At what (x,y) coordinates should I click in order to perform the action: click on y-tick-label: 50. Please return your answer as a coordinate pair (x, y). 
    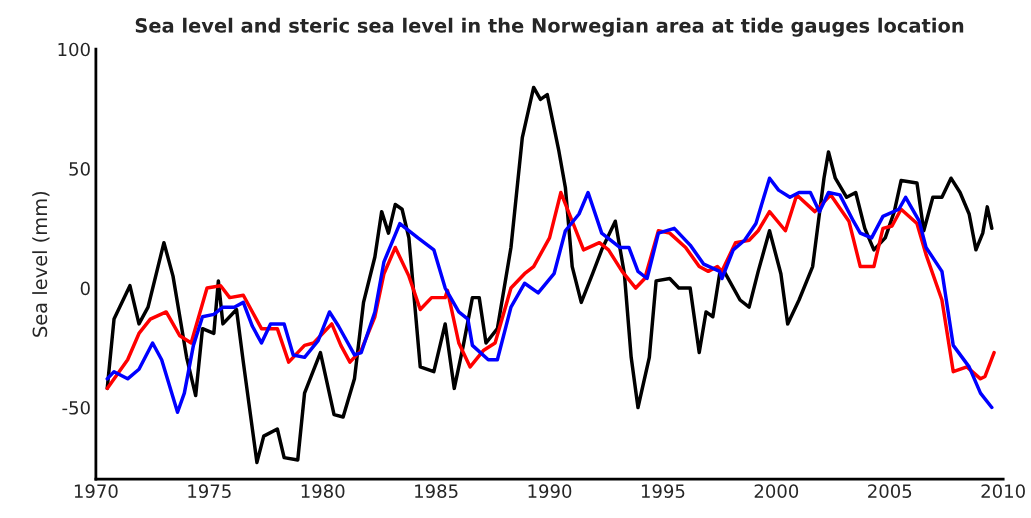
    Looking at the image, I should click on (79, 169).